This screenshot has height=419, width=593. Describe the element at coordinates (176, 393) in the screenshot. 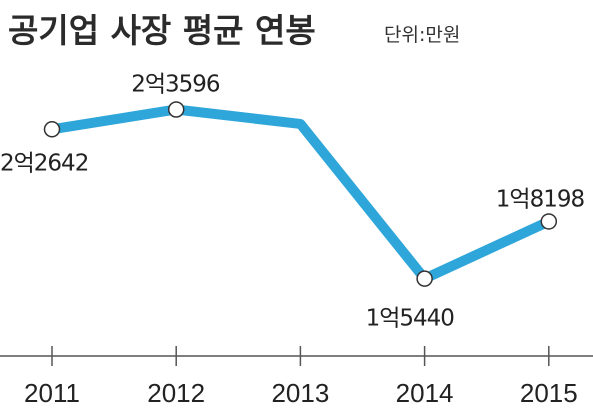

I see `x-tick-label: 2012` at that location.